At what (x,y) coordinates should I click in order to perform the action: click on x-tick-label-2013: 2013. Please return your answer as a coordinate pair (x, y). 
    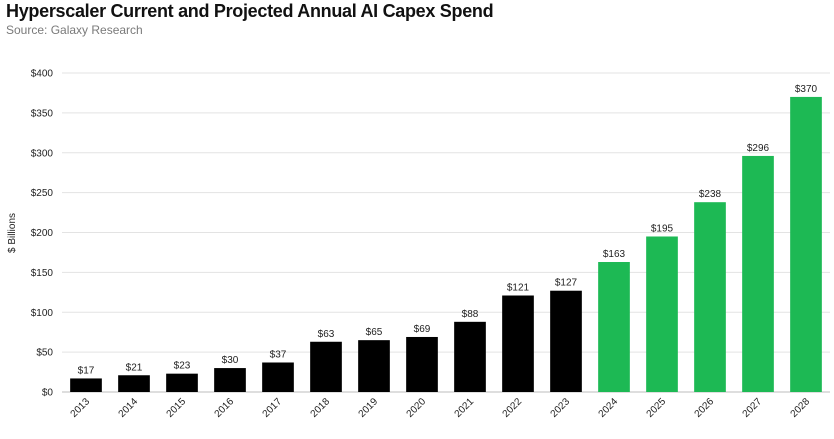
    Looking at the image, I should click on (81, 408).